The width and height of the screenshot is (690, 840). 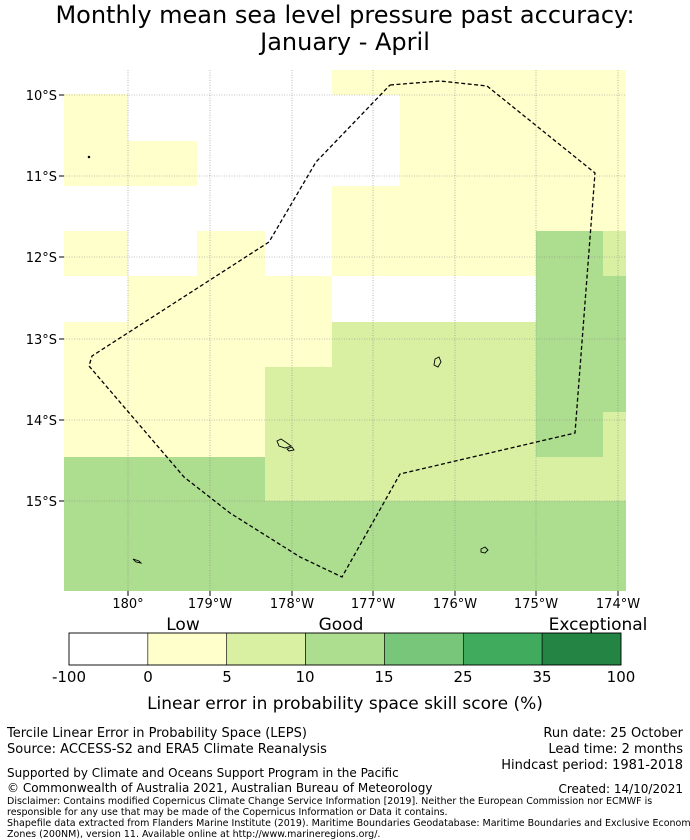 I want to click on lon-tick-label: 174°W, so click(x=618, y=603).